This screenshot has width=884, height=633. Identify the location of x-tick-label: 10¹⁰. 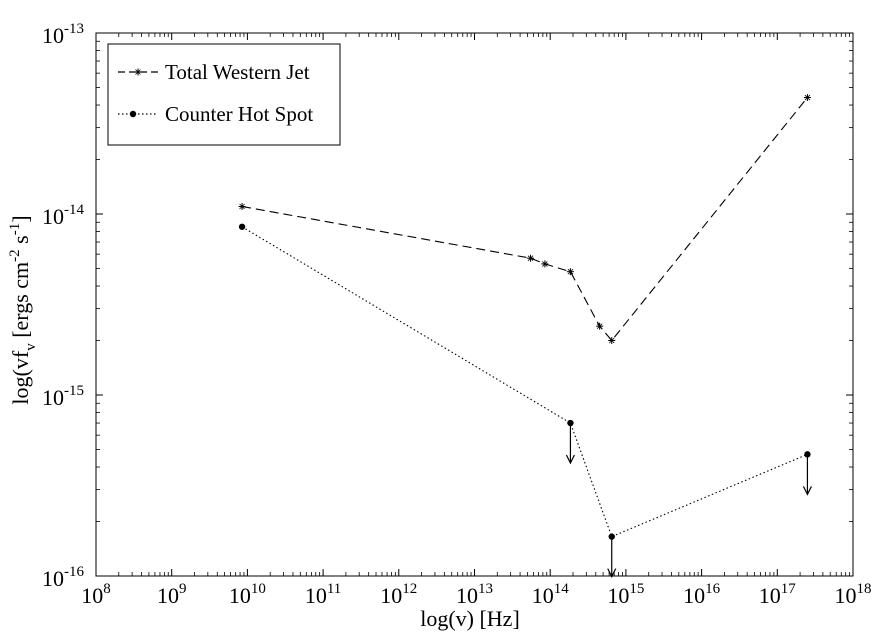
(247, 594).